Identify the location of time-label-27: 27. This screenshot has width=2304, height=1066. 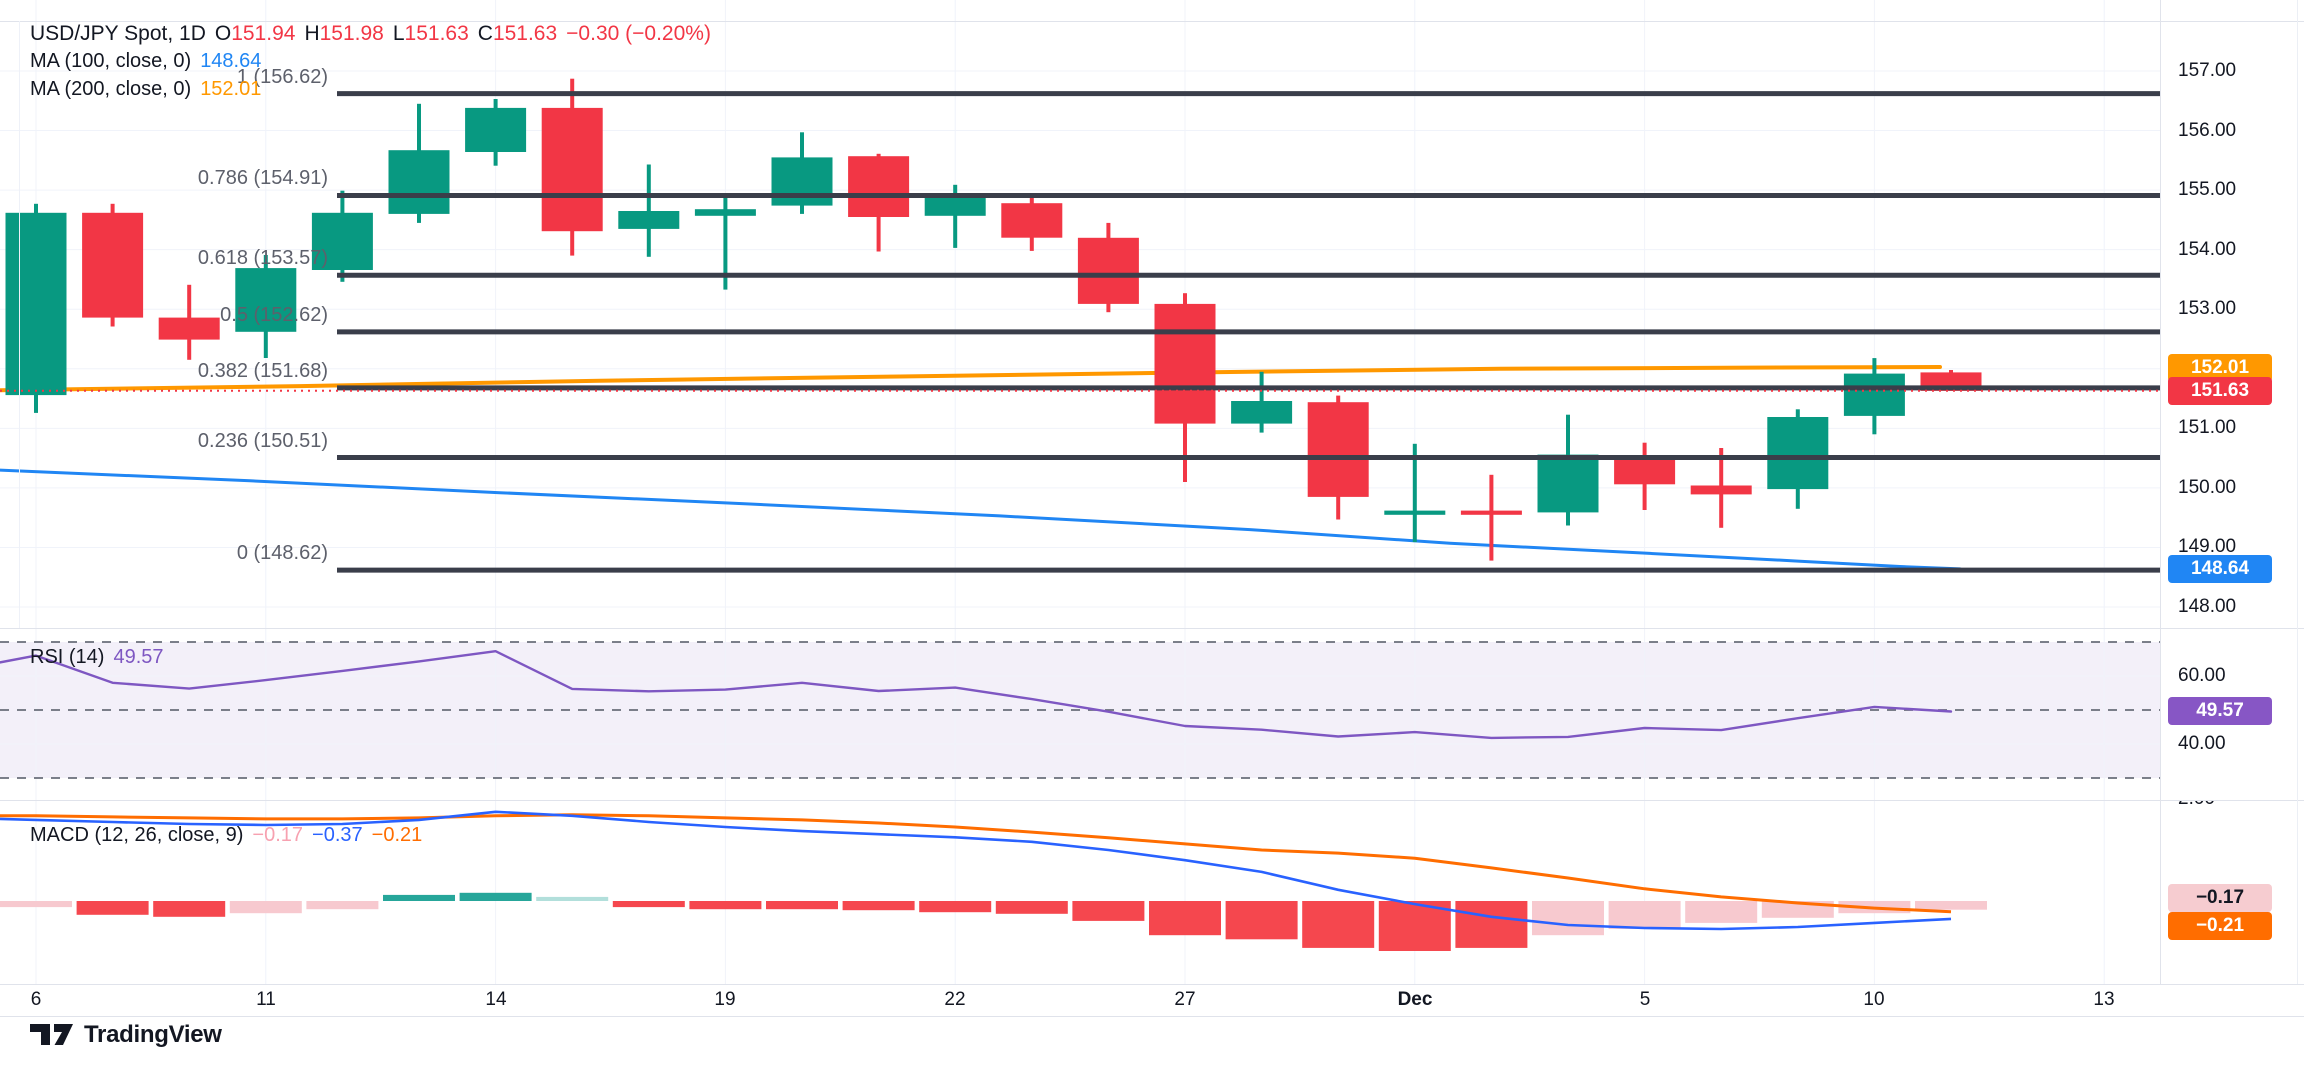
(1185, 999).